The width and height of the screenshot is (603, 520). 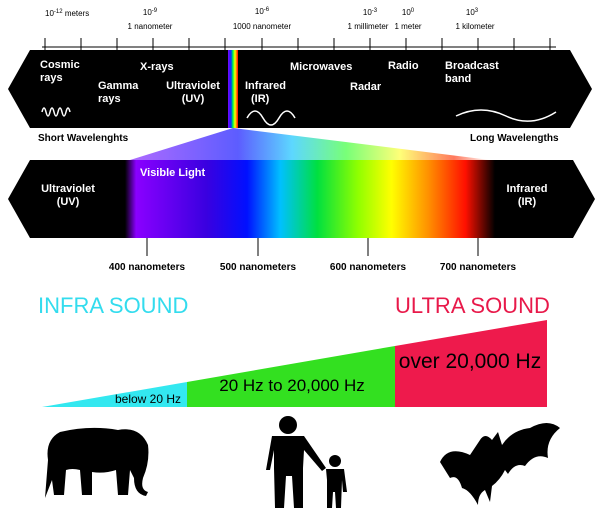 What do you see at coordinates (292, 385) in the screenshot?
I see `audible-label: 20 Hz to 20,000 Hz` at bounding box center [292, 385].